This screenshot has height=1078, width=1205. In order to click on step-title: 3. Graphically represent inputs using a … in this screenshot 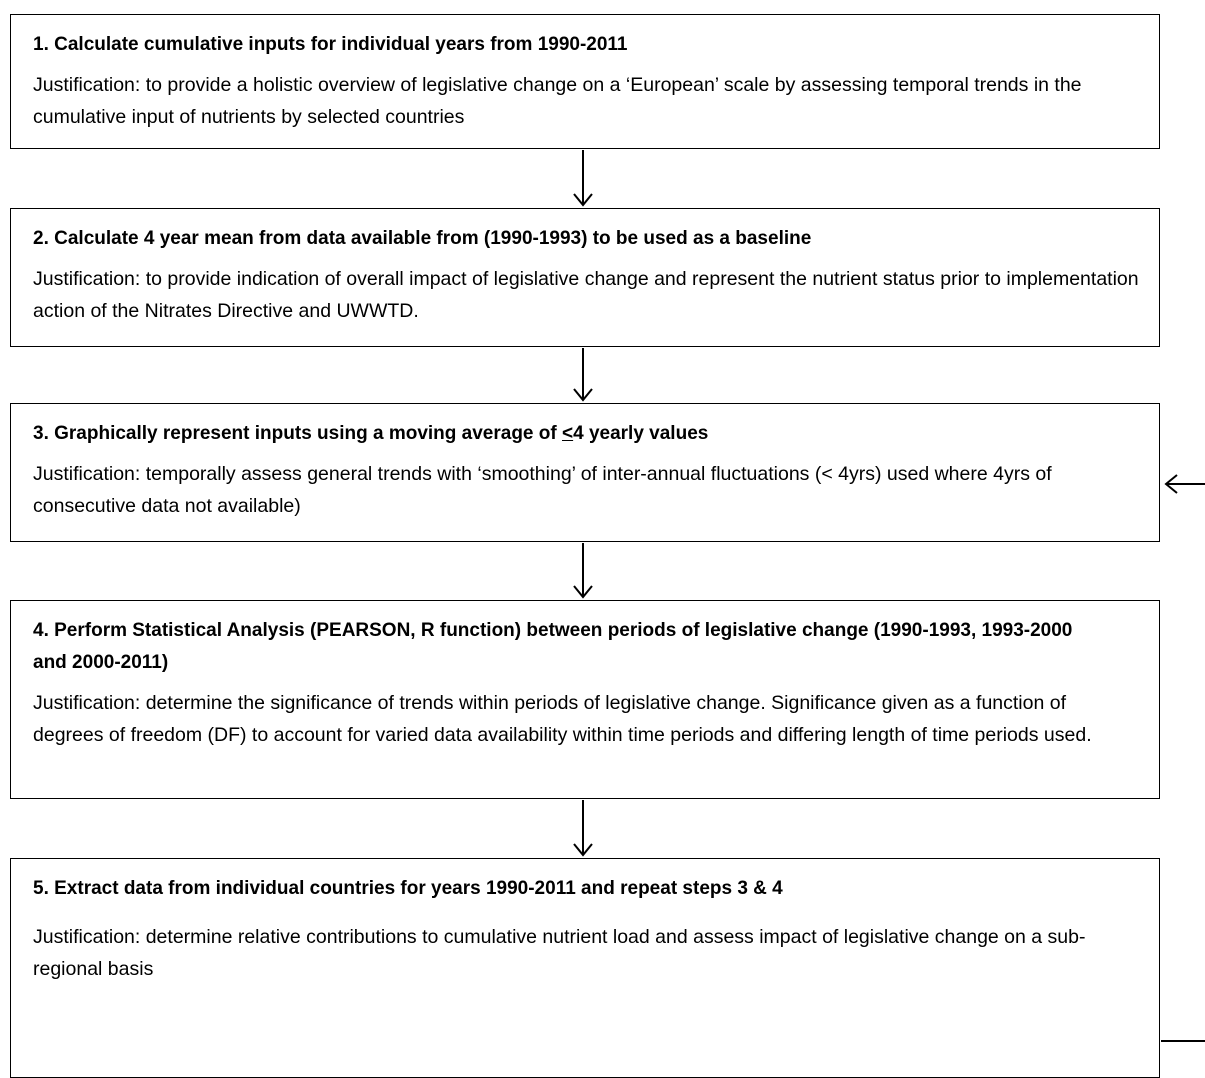, I will do `click(586, 434)`.